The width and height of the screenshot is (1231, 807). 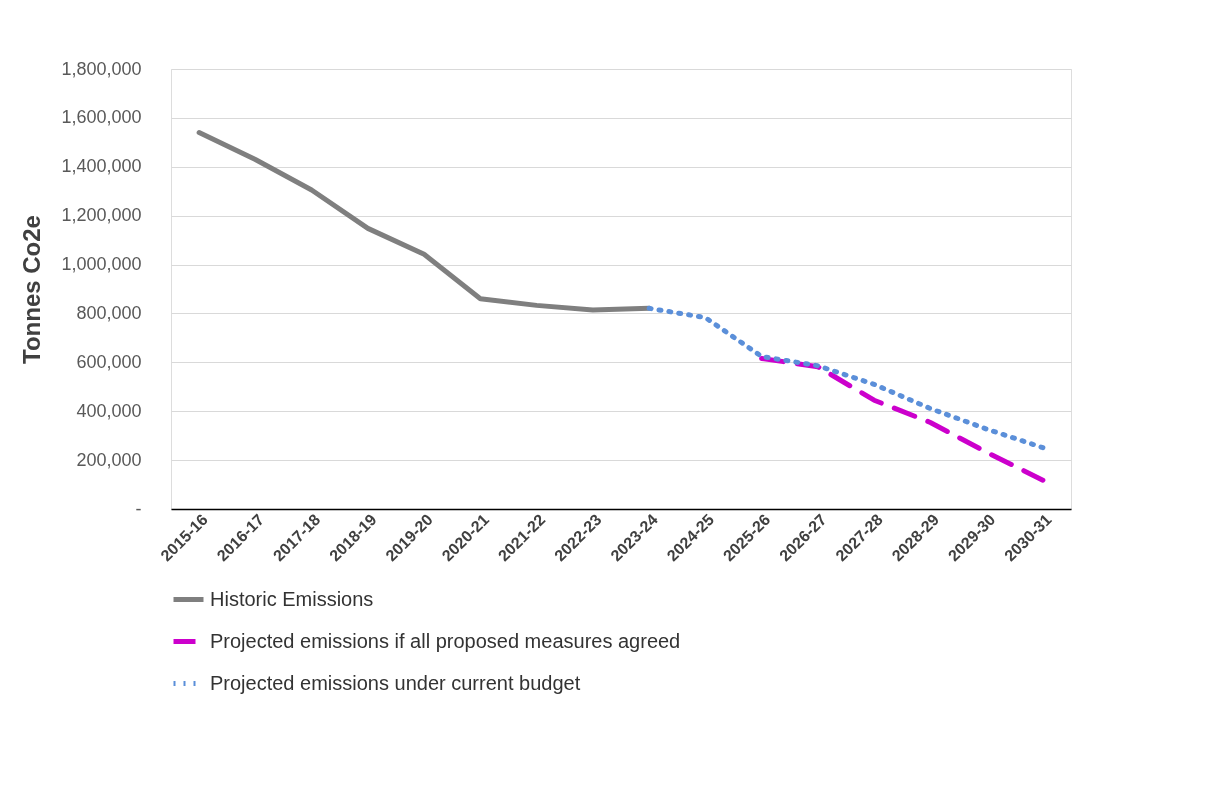 I want to click on y-axis-title: Tonnes Co2e, so click(x=32, y=289).